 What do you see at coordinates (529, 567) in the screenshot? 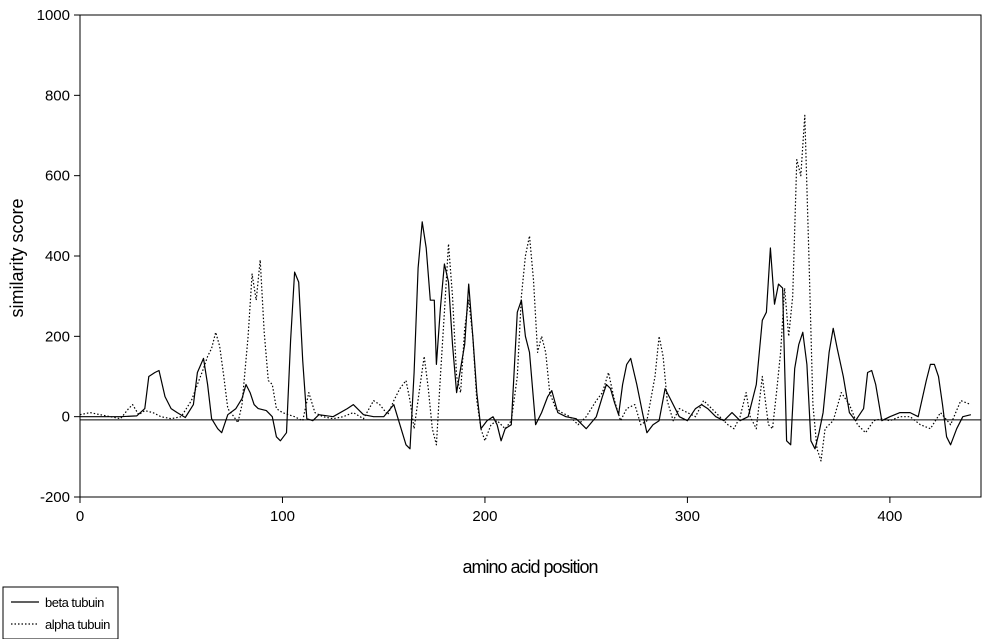
I see `x-axis-title: amino acid position` at bounding box center [529, 567].